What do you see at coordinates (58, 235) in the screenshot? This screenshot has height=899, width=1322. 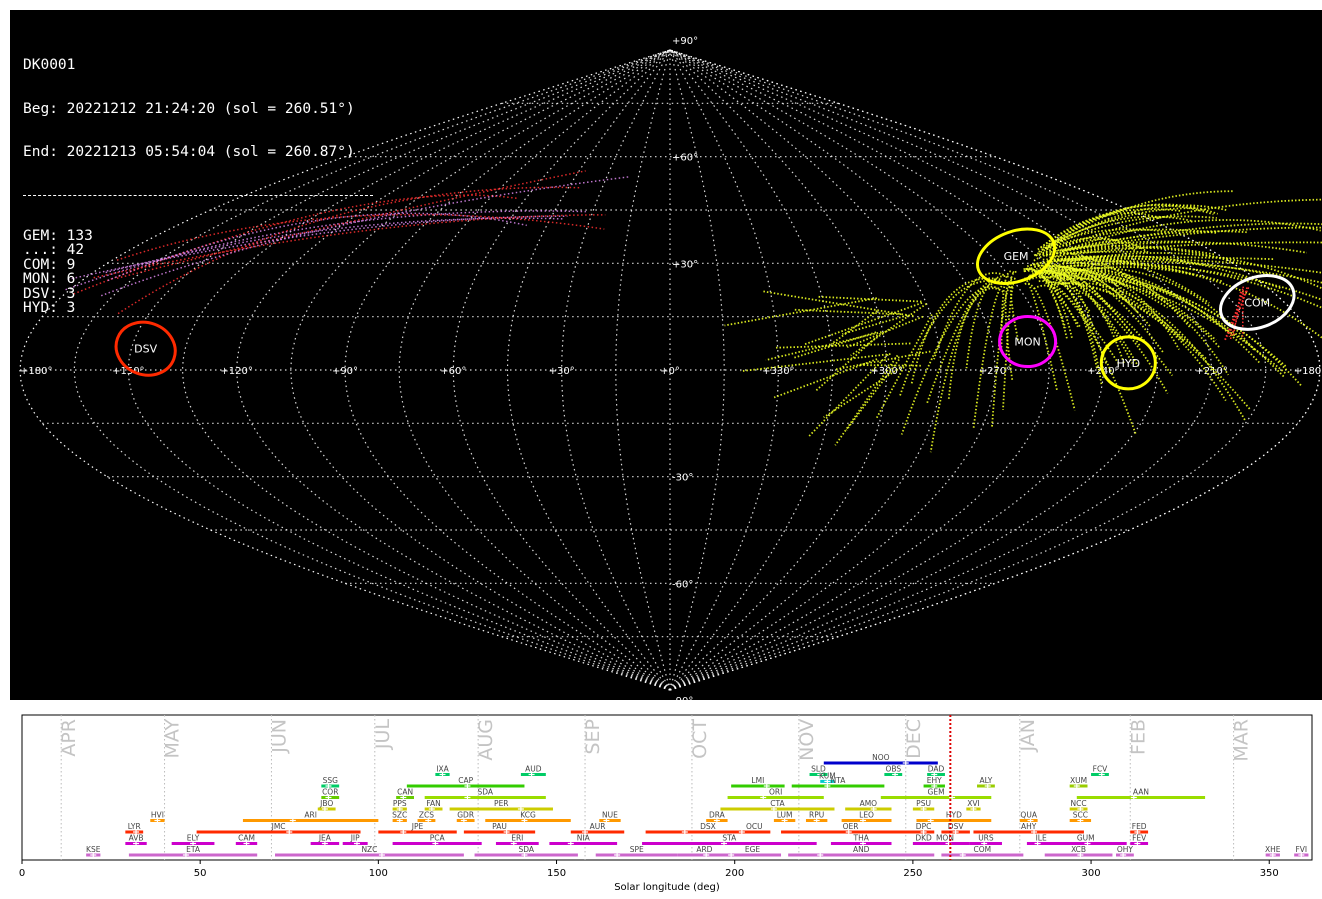 I see `shower-count-gem: GEM: 133` at bounding box center [58, 235].